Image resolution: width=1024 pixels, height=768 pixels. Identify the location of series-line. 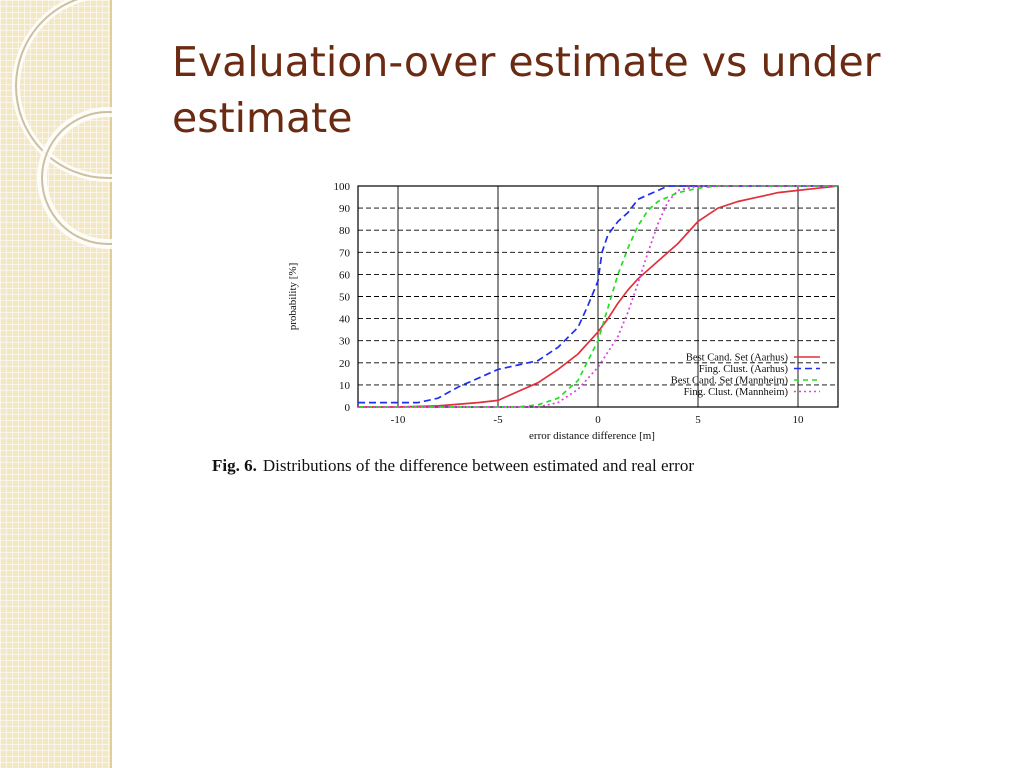
(598, 296).